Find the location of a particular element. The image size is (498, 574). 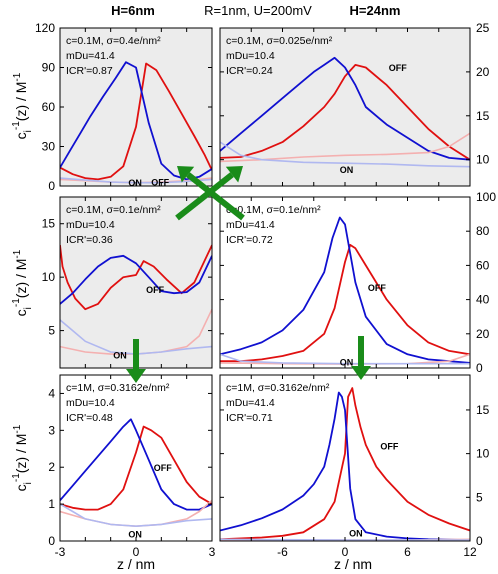

xlabel-left: z / nm is located at coordinates (136, 564).